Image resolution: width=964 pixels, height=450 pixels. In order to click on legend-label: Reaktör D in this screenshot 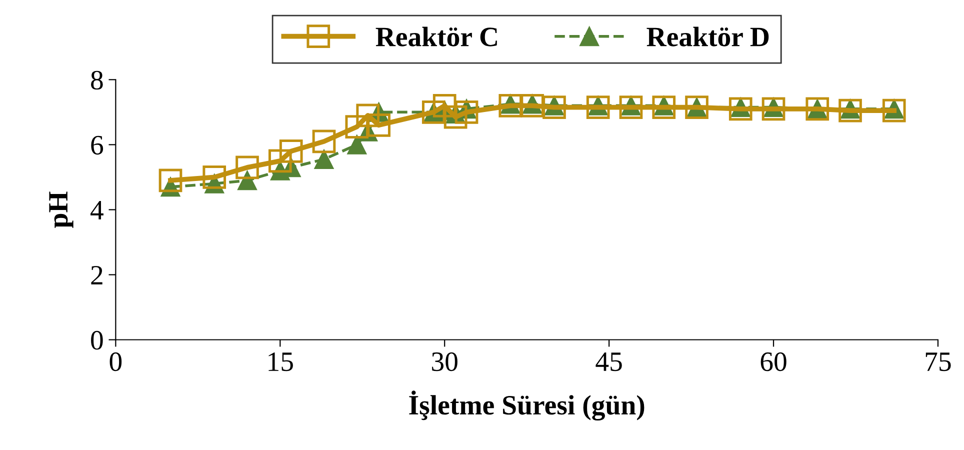, I will do `click(707, 36)`.